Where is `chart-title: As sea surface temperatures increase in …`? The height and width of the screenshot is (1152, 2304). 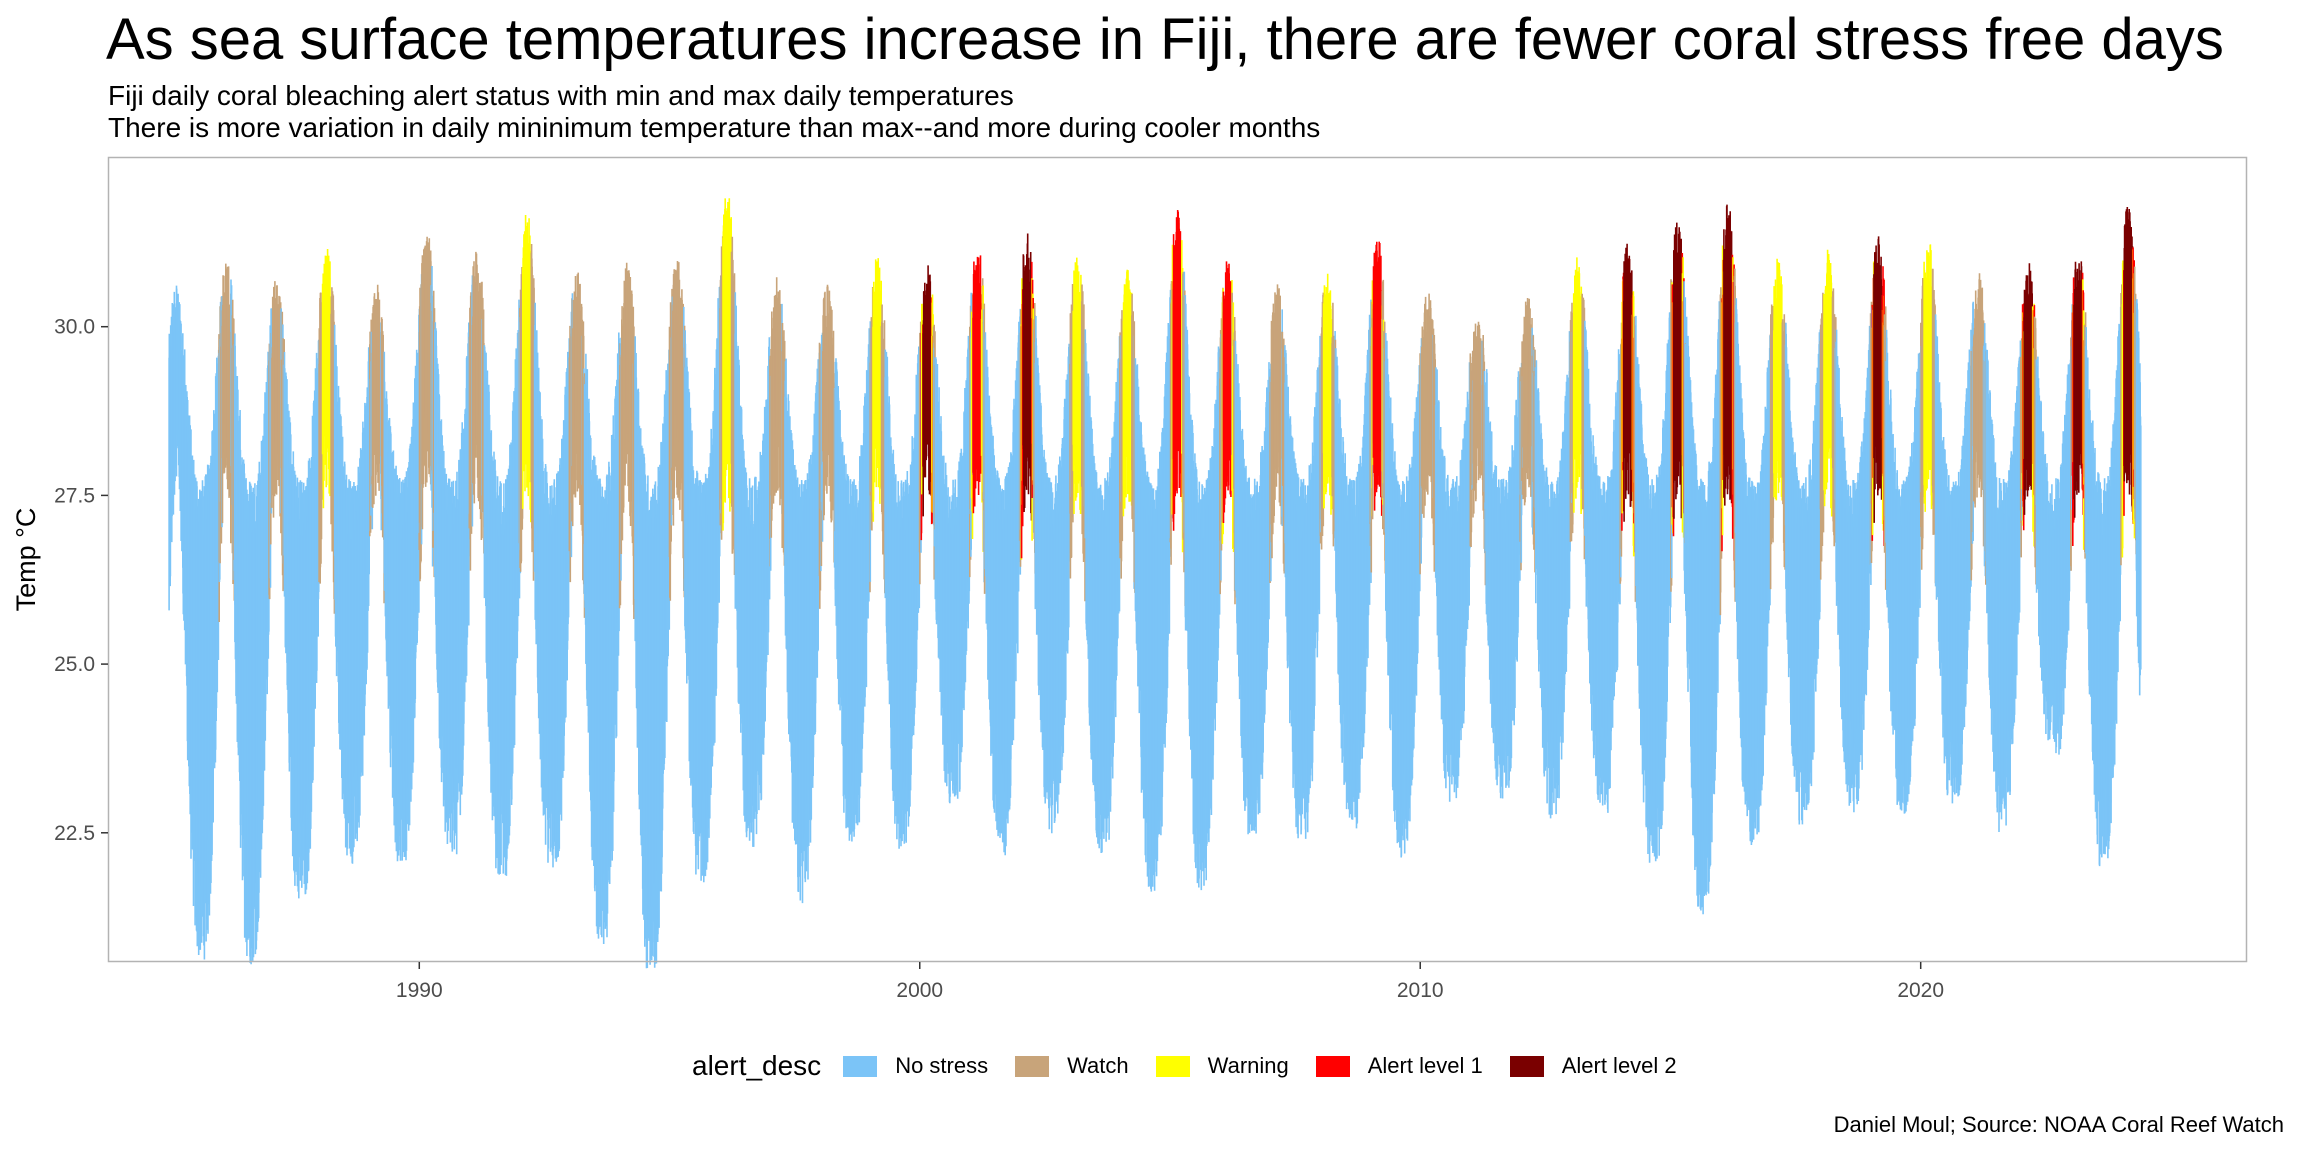 chart-title: As sea surface temperatures increase in … is located at coordinates (1165, 39).